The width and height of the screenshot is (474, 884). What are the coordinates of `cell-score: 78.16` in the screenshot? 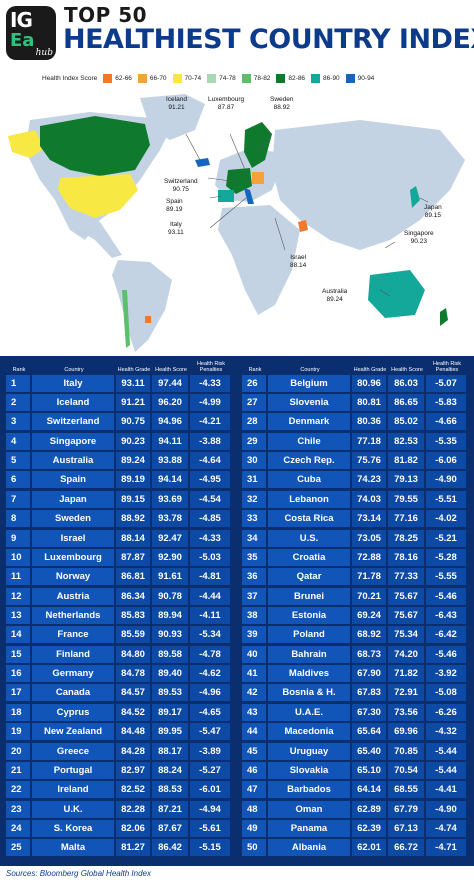 It's located at (406, 557).